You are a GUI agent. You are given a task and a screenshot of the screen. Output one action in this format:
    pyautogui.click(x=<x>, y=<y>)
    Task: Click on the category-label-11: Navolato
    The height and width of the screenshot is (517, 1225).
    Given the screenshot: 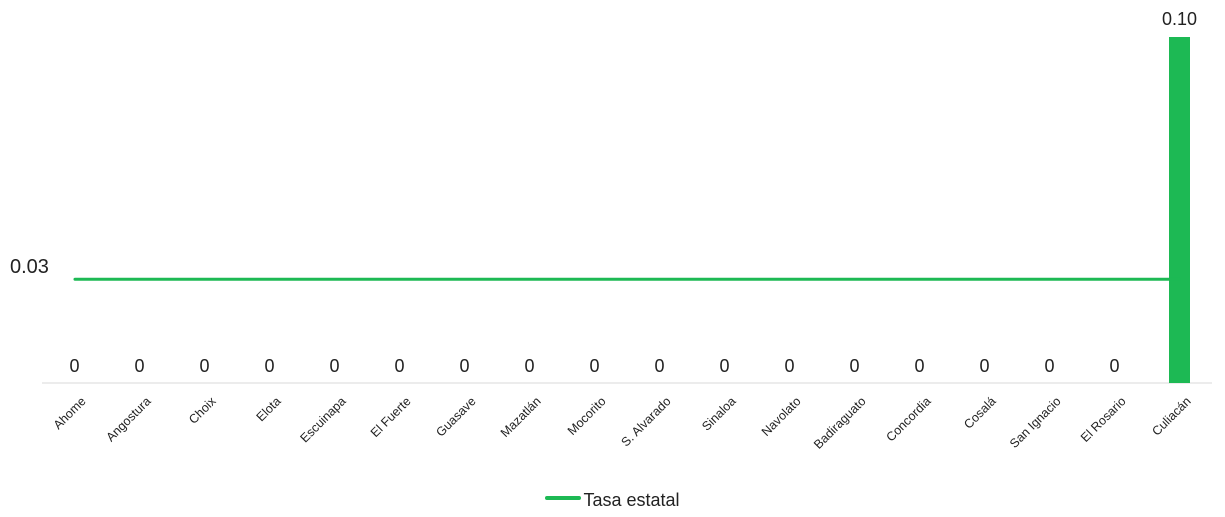 What is the action you would take?
    pyautogui.click(x=781, y=416)
    